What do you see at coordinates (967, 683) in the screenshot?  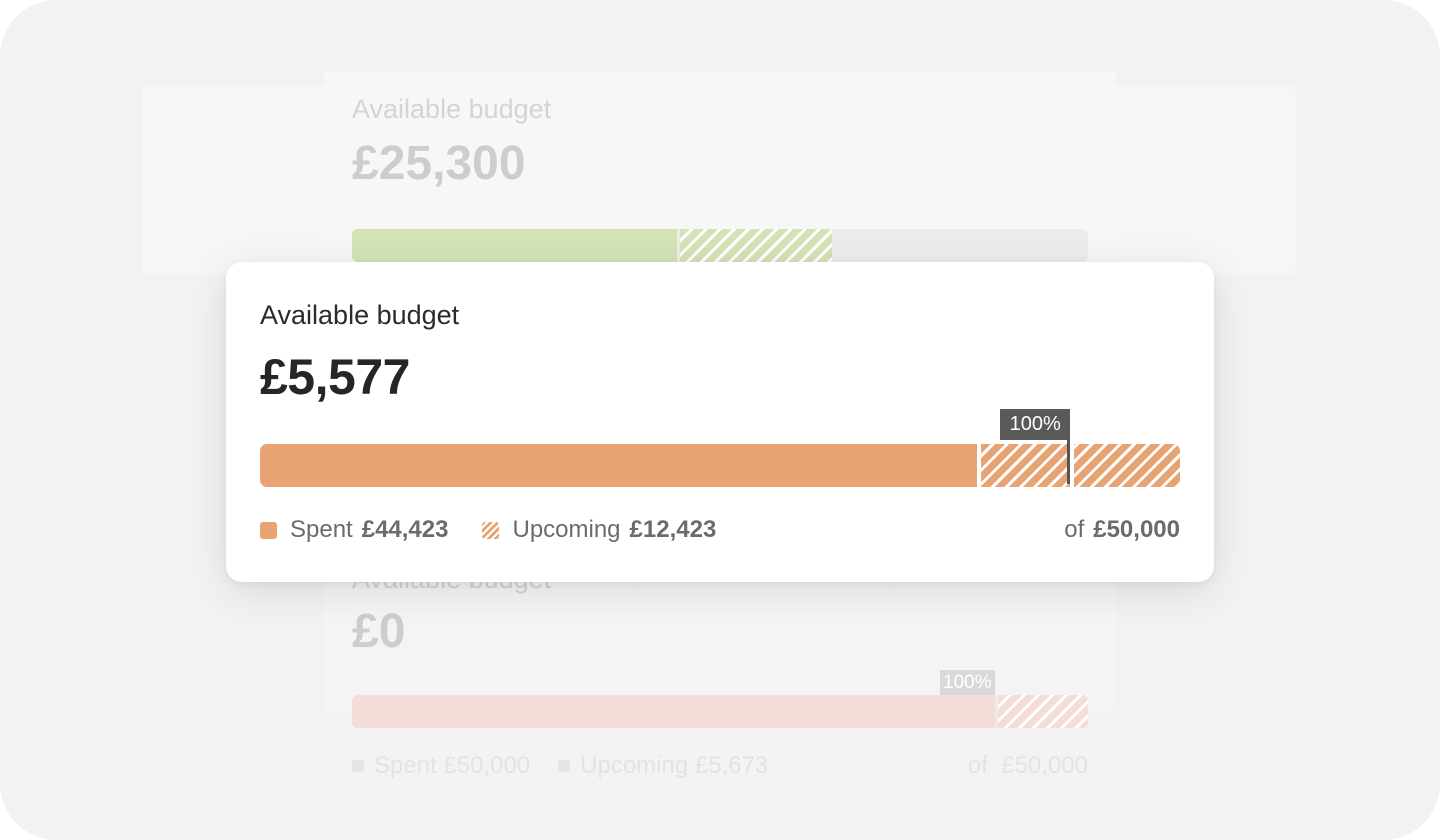 I see `background-marker-label: 100%` at bounding box center [967, 683].